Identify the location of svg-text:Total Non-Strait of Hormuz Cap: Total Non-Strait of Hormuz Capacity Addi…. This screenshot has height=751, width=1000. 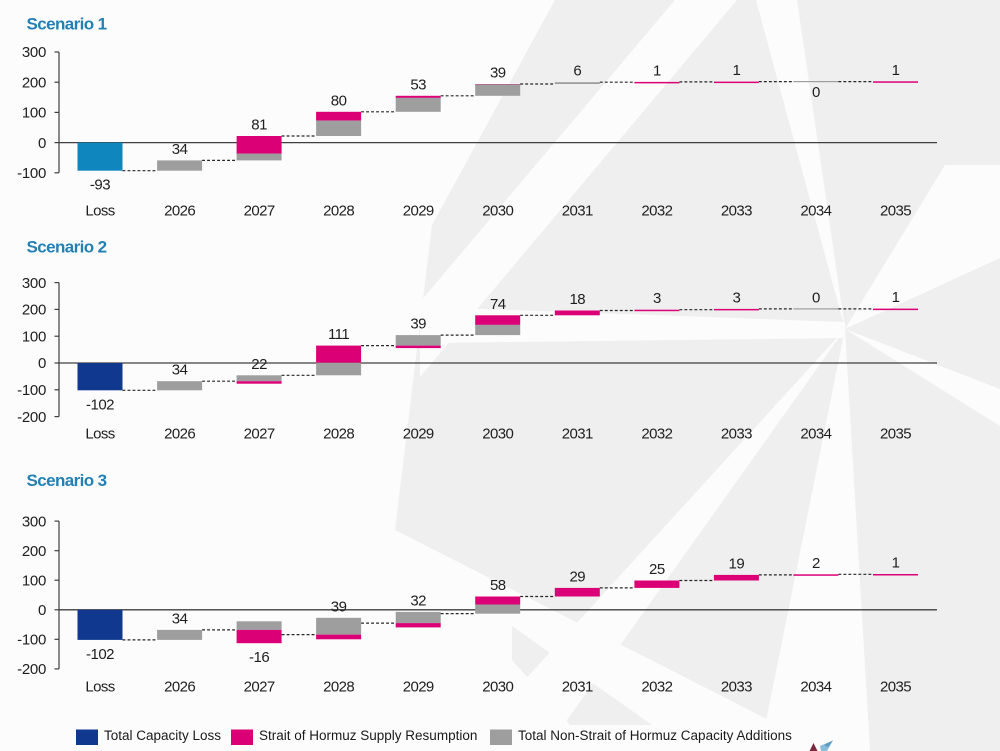
(655, 735).